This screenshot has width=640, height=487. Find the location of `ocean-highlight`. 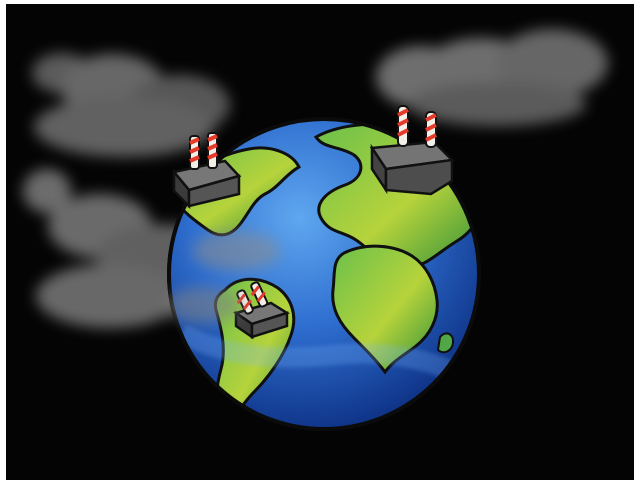

ocean-highlight is located at coordinates (326, 357).